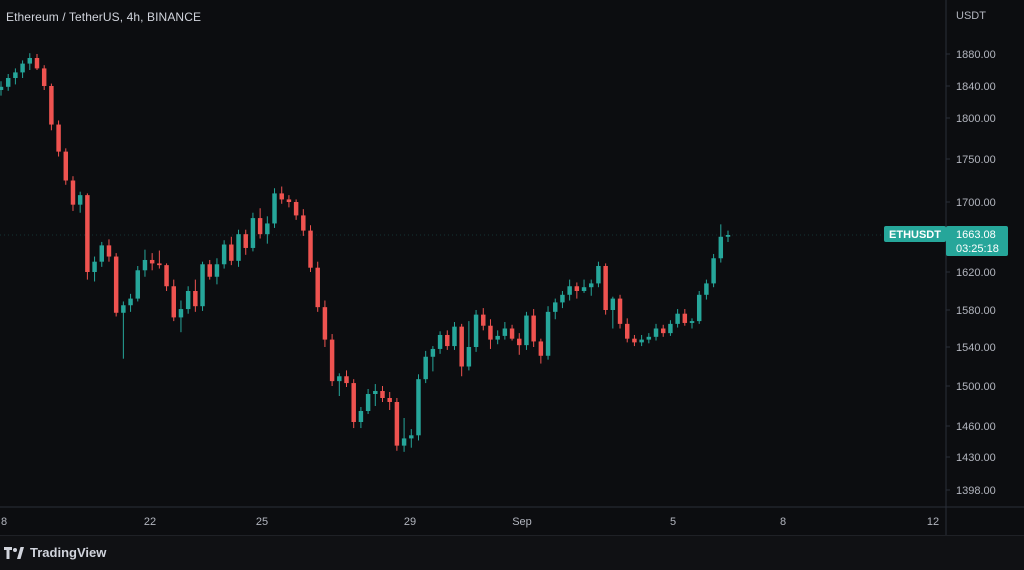 This screenshot has width=1024, height=570. I want to click on tradingview-logo: TradingView, so click(55, 552).